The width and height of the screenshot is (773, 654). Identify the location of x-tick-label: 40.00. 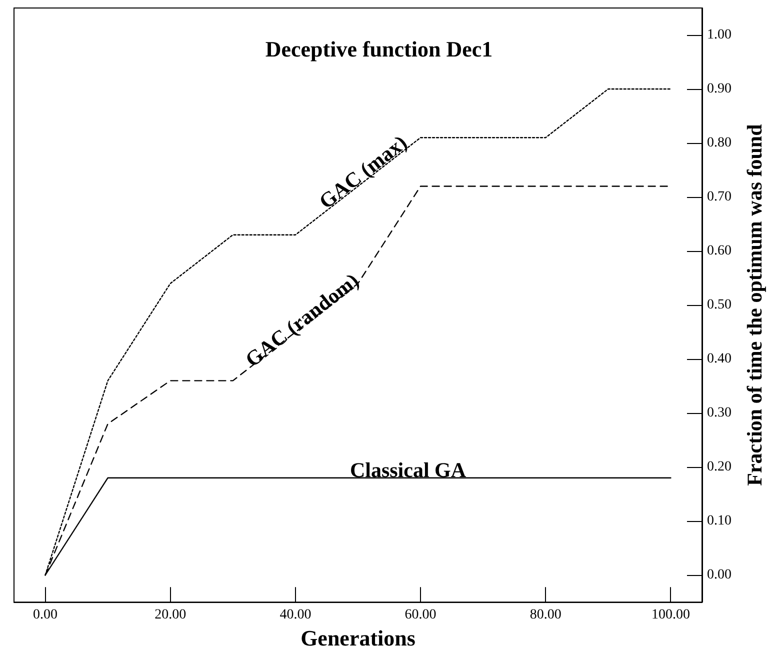
(296, 615).